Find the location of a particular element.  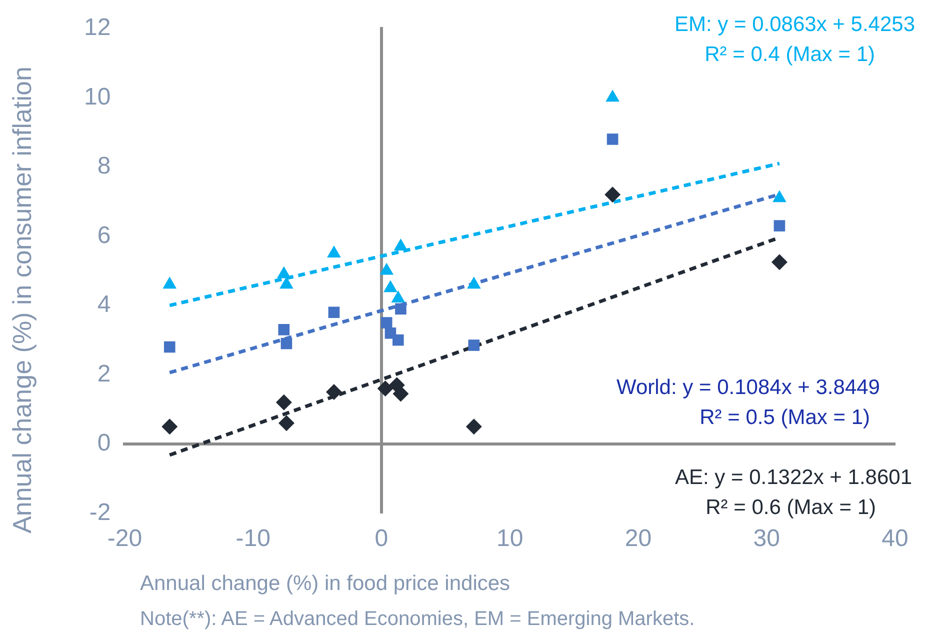

y-tick-label: 4 is located at coordinates (104, 304).